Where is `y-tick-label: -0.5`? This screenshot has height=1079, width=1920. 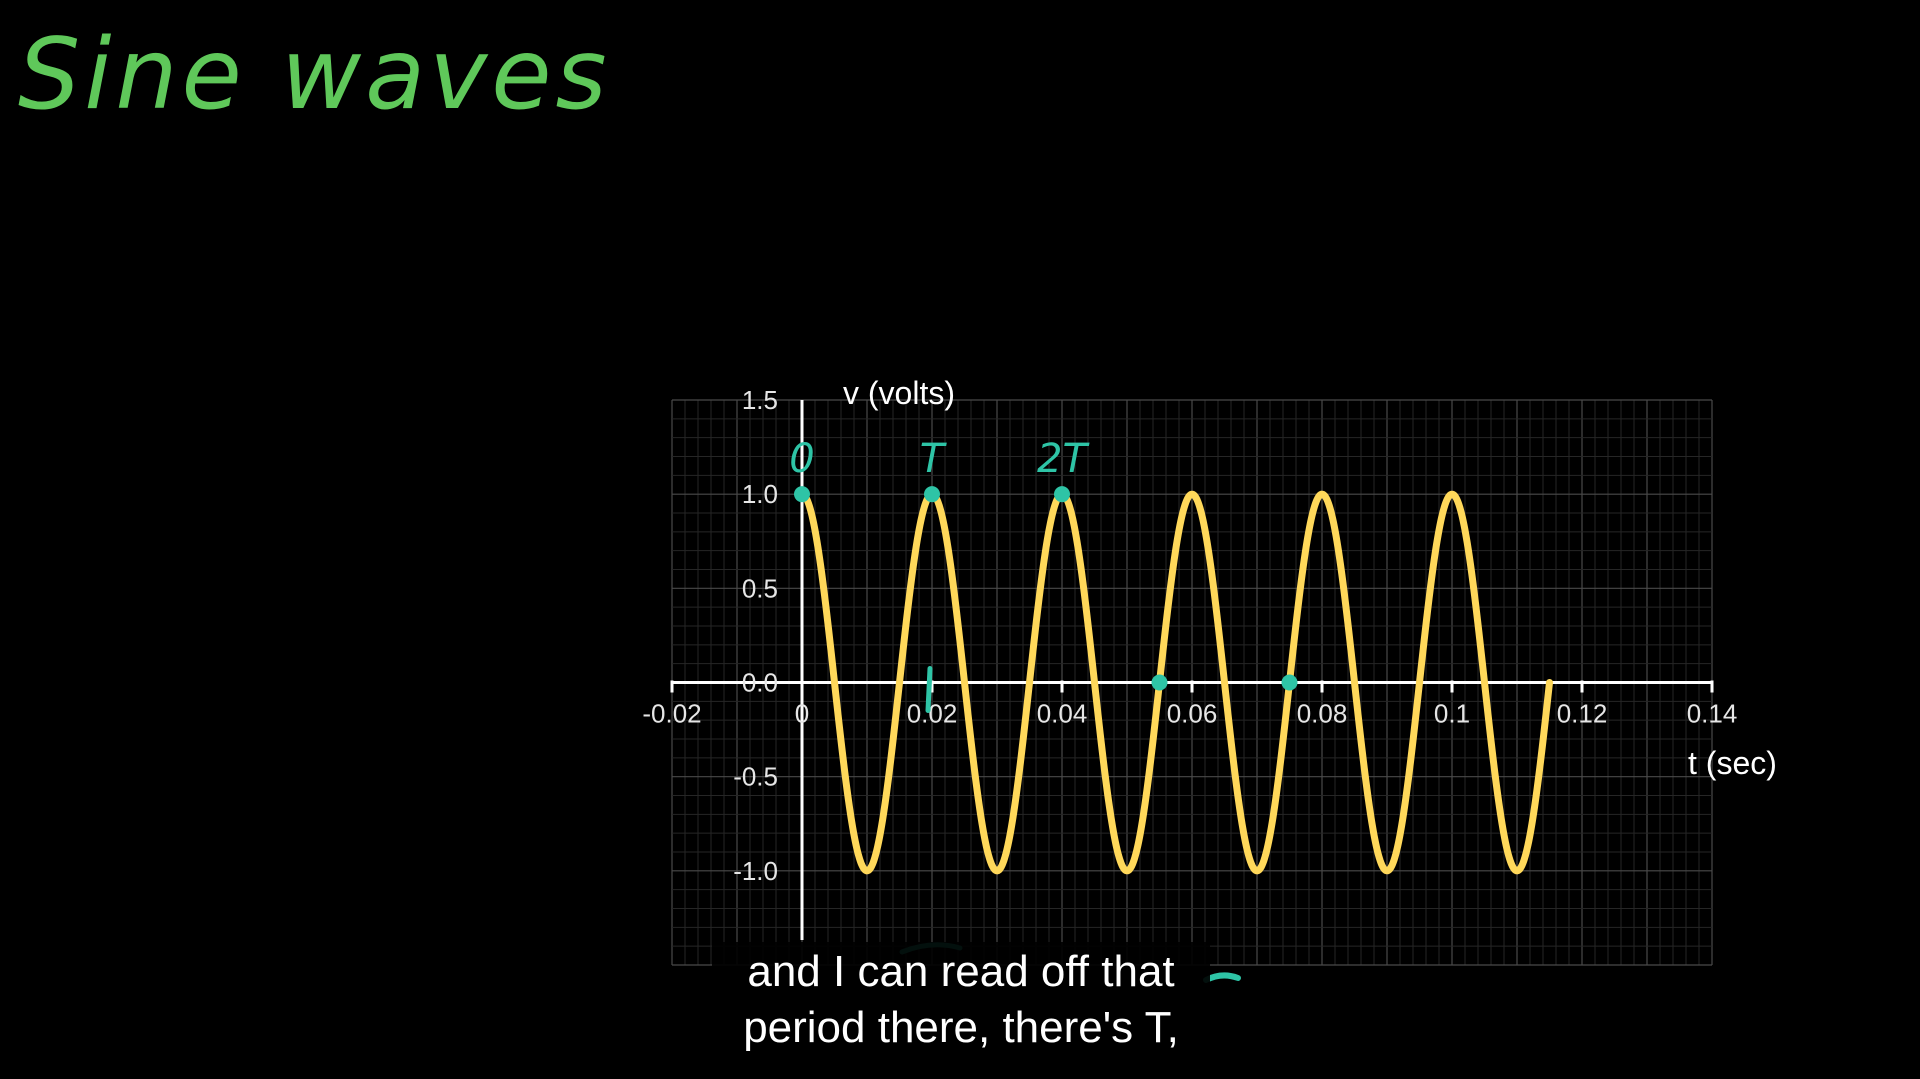
y-tick-label: -0.5 is located at coordinates (755, 777).